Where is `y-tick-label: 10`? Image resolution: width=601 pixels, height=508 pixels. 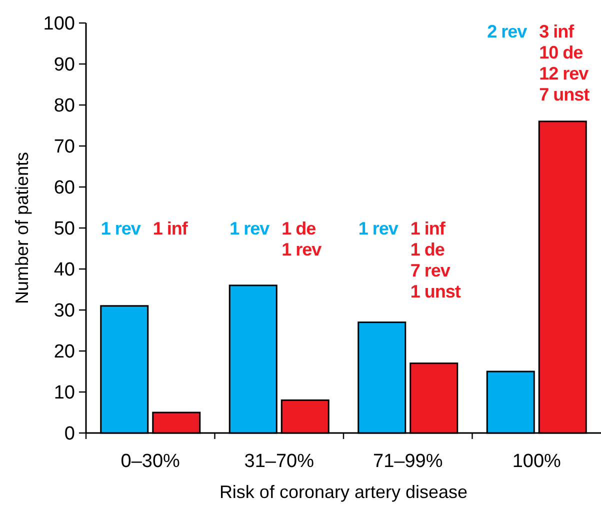
y-tick-label: 10 is located at coordinates (64, 393).